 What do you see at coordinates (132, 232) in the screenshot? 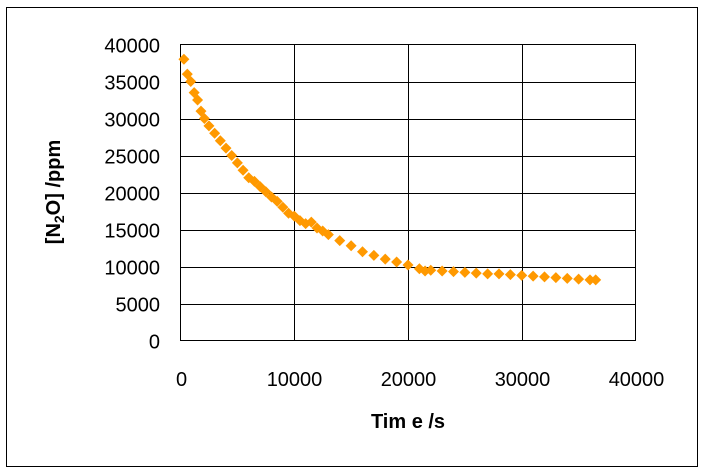
I see `y-tick-label: 15000` at bounding box center [132, 232].